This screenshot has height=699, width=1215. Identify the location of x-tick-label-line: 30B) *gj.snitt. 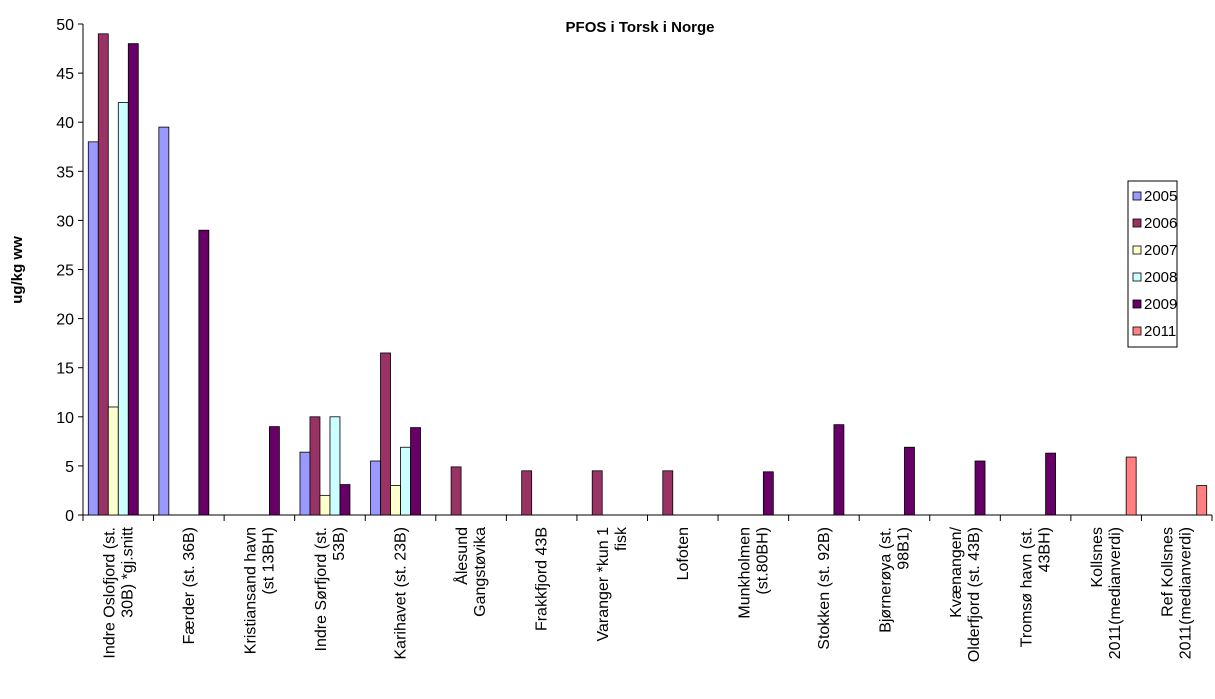
(127, 571).